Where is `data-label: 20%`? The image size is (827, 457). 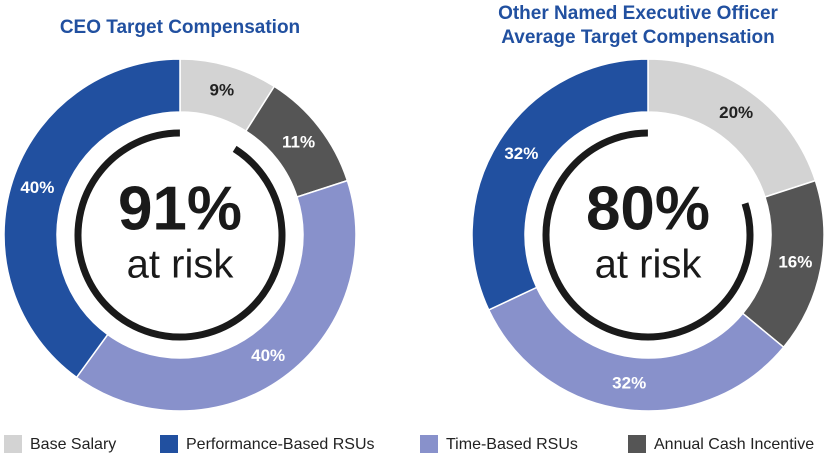 data-label: 20% is located at coordinates (736, 112).